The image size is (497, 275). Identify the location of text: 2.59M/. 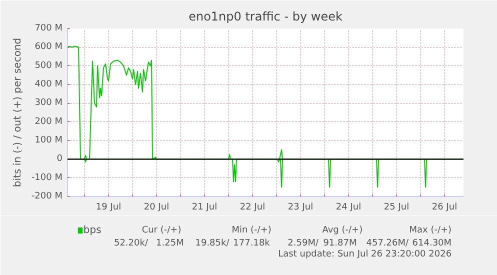
(304, 243).